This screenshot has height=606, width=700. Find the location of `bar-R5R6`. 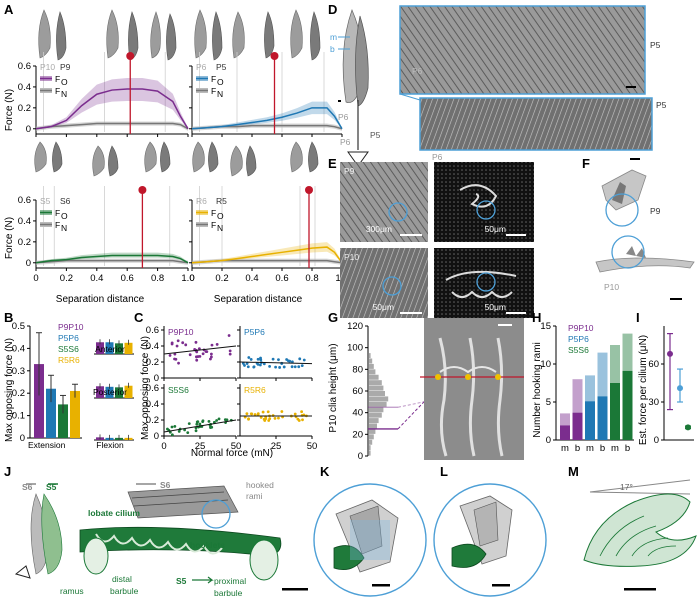

bar-R5R6 is located at coordinates (75, 414).